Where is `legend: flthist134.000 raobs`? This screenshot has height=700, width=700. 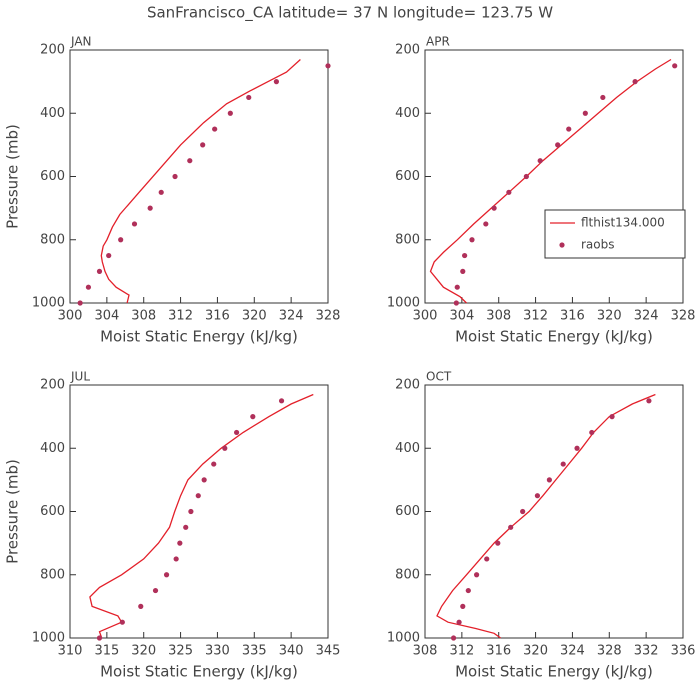
legend: flthist134.000 raobs is located at coordinates (615, 234).